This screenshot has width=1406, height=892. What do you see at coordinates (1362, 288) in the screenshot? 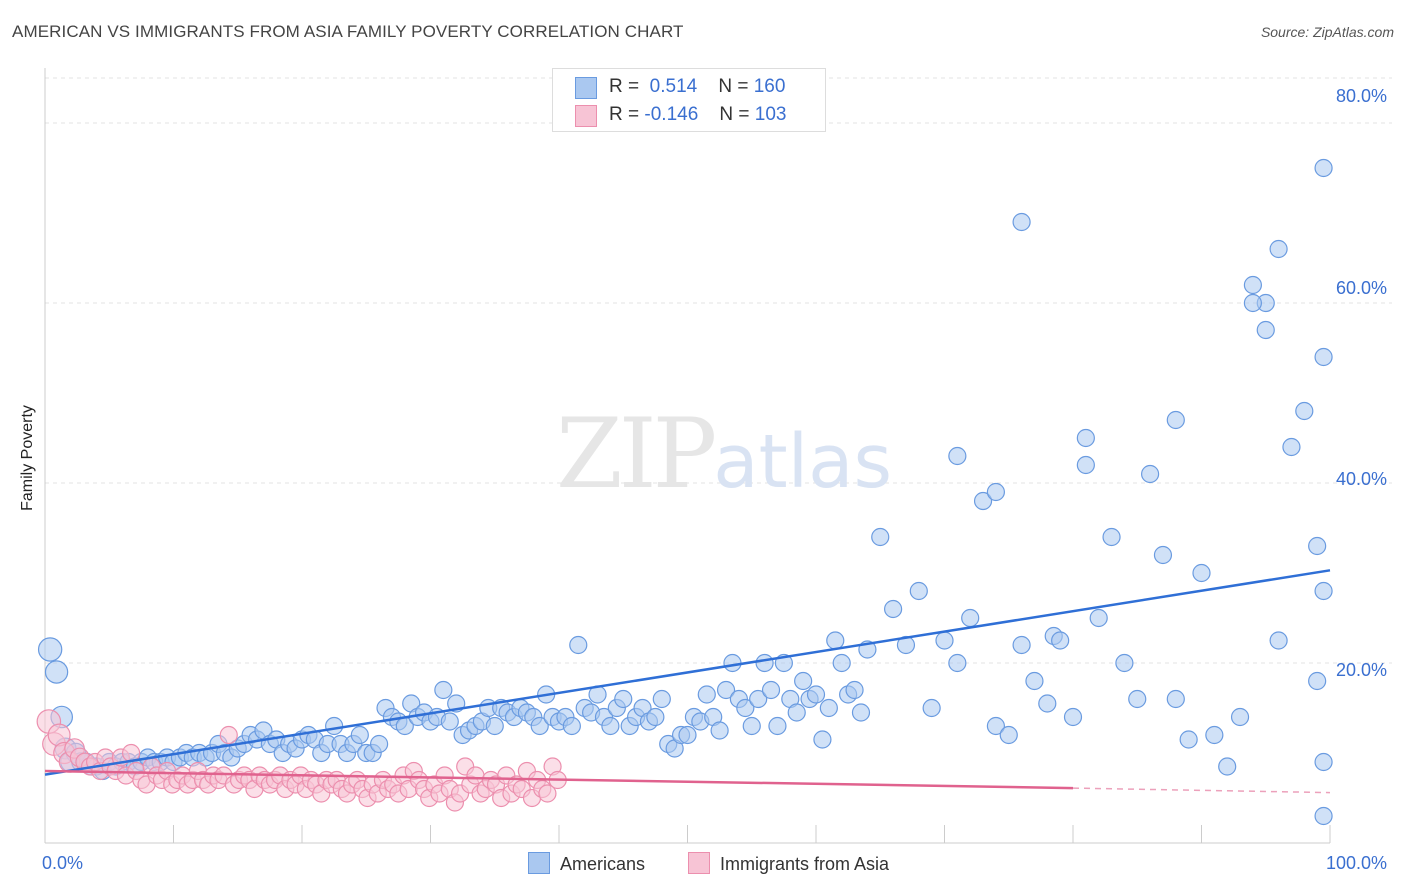
I see `y-tick-label-60: 60.0%` at bounding box center [1362, 288].